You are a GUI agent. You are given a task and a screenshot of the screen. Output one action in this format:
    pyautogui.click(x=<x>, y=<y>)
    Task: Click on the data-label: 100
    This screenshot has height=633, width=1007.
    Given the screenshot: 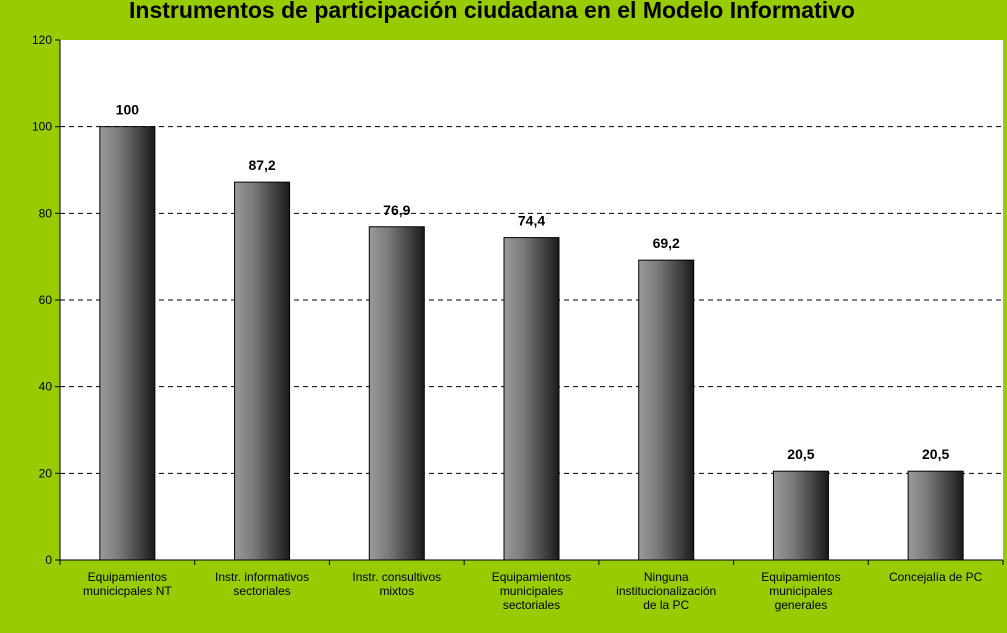 What is the action you would take?
    pyautogui.click(x=128, y=110)
    